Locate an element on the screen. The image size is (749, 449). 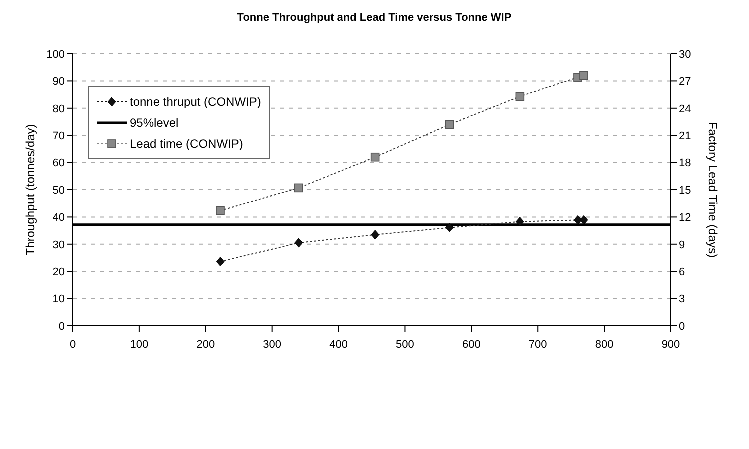
x-tick-label: 300 is located at coordinates (272, 344).